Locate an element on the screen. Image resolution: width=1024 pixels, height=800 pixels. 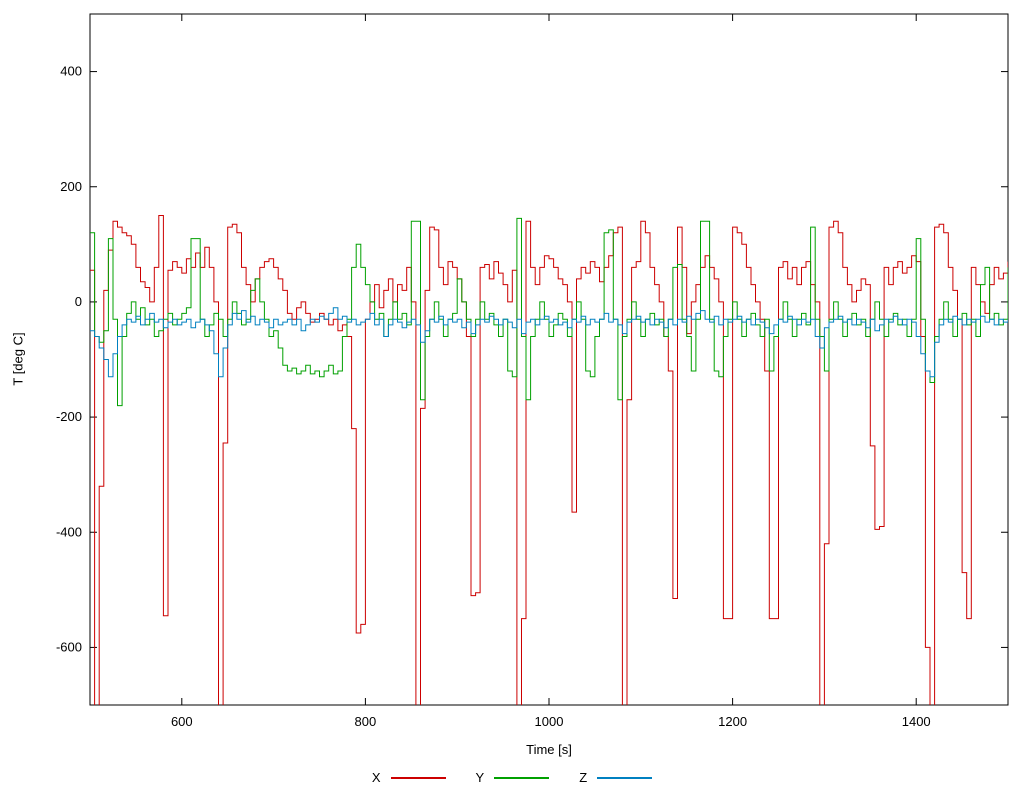
x-tick-label: 1400 is located at coordinates (916, 721).